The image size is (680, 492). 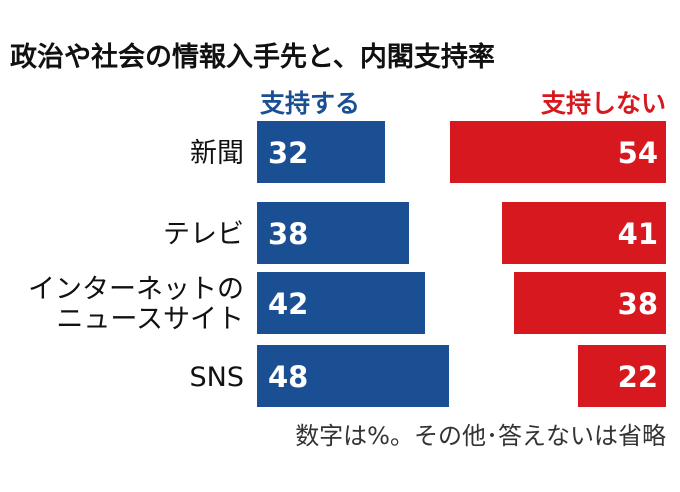 What do you see at coordinates (638, 234) in the screenshot?
I see `value-label-nonsupport: 41` at bounding box center [638, 234].